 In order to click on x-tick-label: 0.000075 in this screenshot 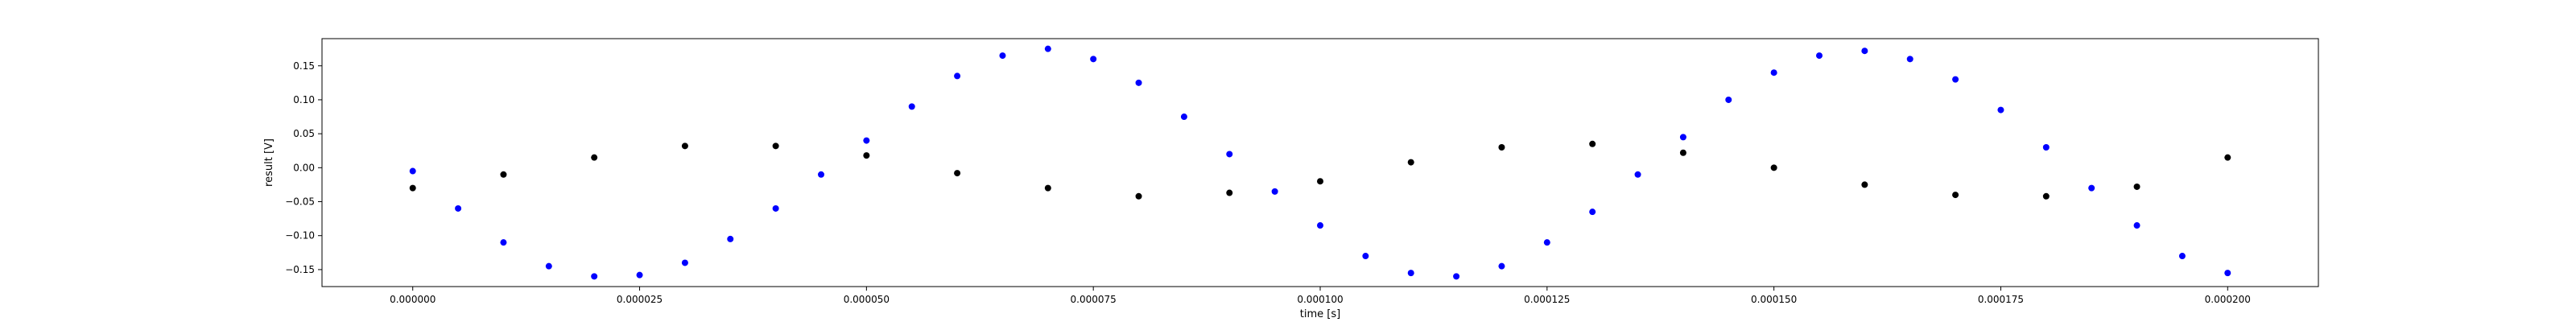, I will do `click(1094, 299)`.